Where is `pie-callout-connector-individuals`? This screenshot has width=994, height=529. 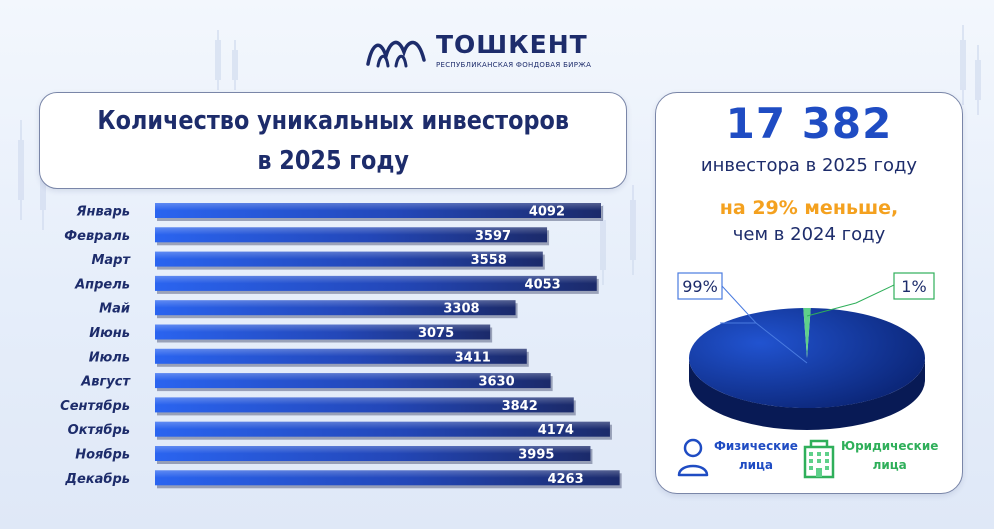
pie-callout-connector-individuals is located at coordinates (739, 304).